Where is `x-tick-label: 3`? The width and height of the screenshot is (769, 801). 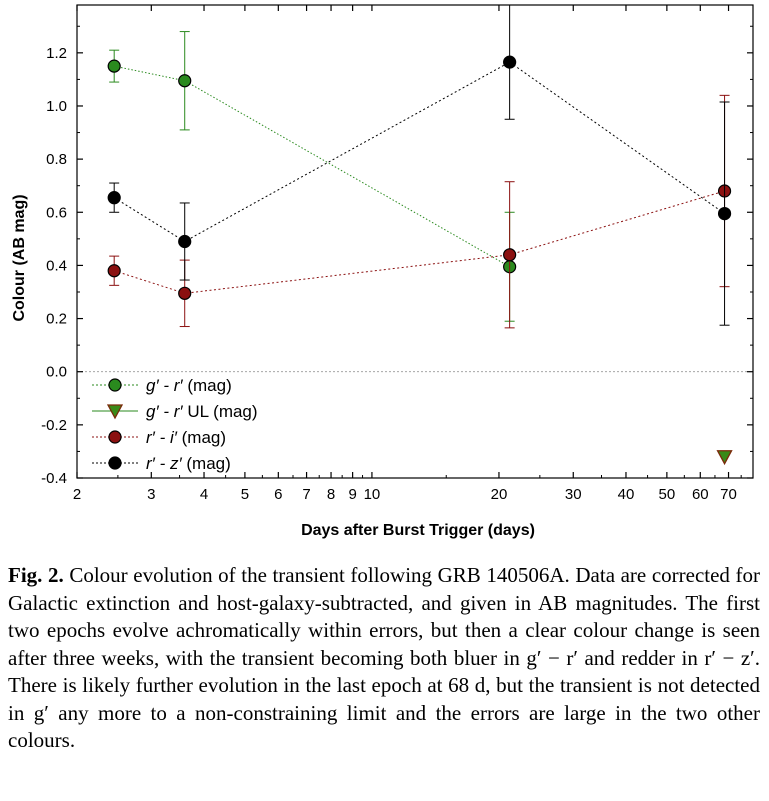 x-tick-label: 3 is located at coordinates (151, 494).